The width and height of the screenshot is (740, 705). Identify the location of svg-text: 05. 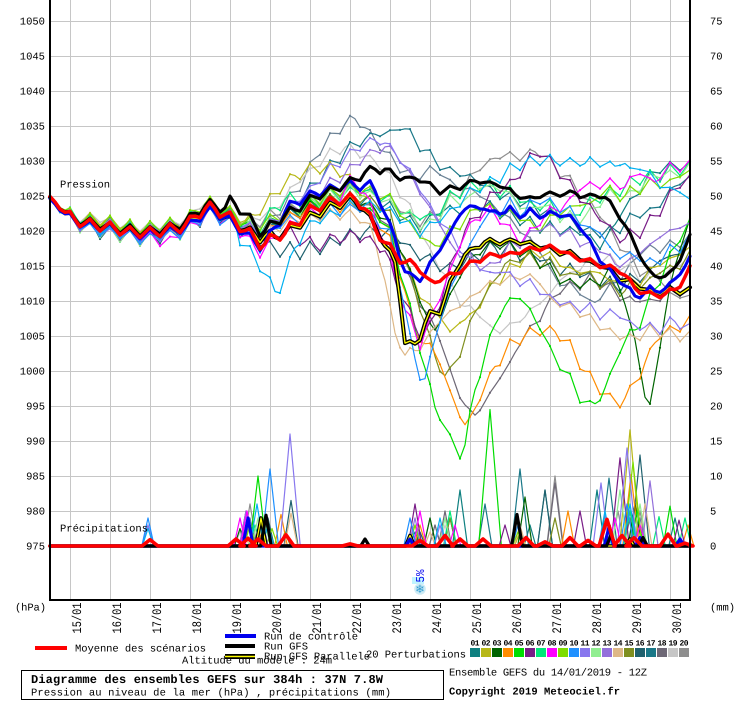
(519, 644).